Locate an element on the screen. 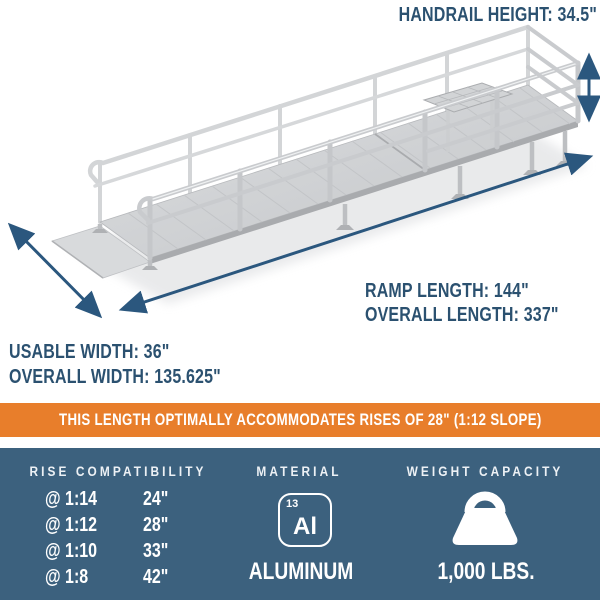  weight-icon is located at coordinates (485, 518).